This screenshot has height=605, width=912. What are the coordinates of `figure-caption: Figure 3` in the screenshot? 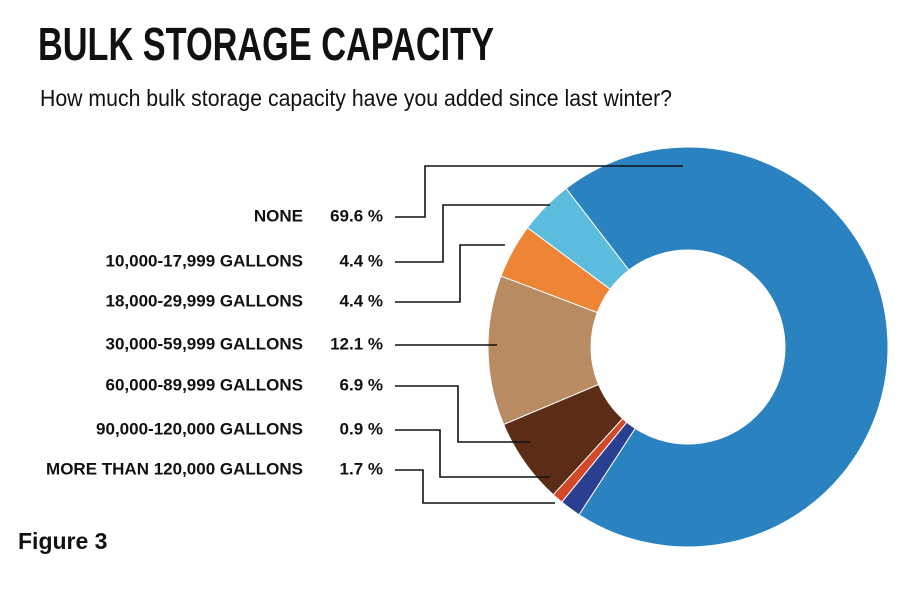 It's located at (62, 541).